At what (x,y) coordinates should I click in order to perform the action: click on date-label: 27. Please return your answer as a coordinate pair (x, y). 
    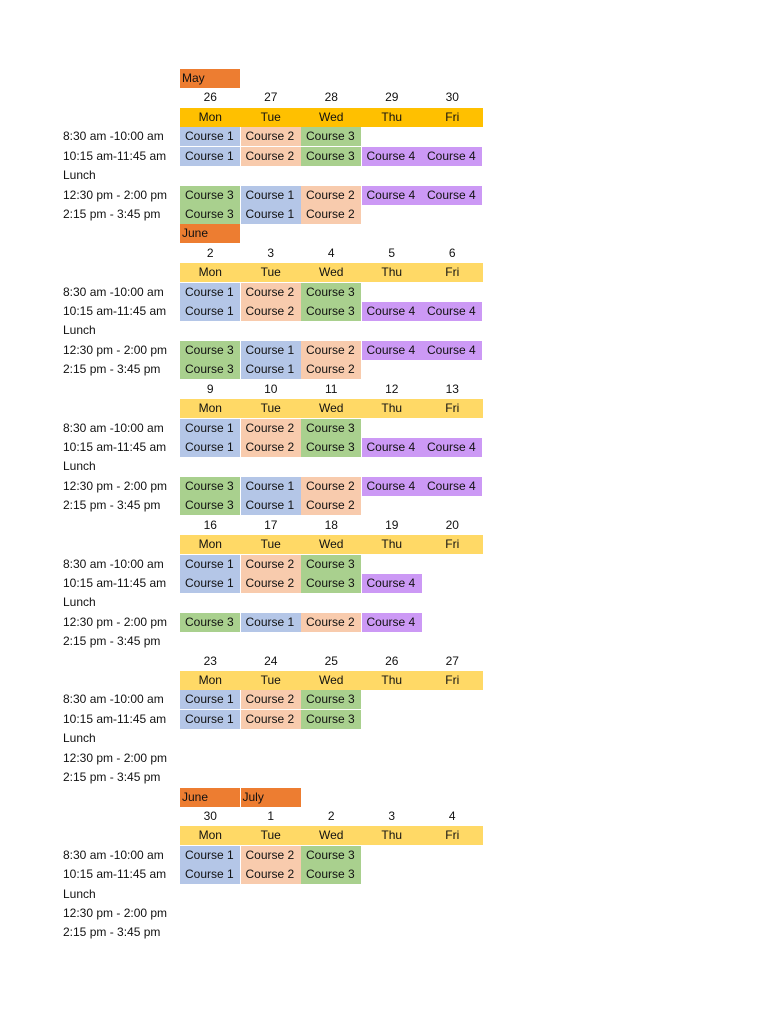
    Looking at the image, I should click on (452, 660).